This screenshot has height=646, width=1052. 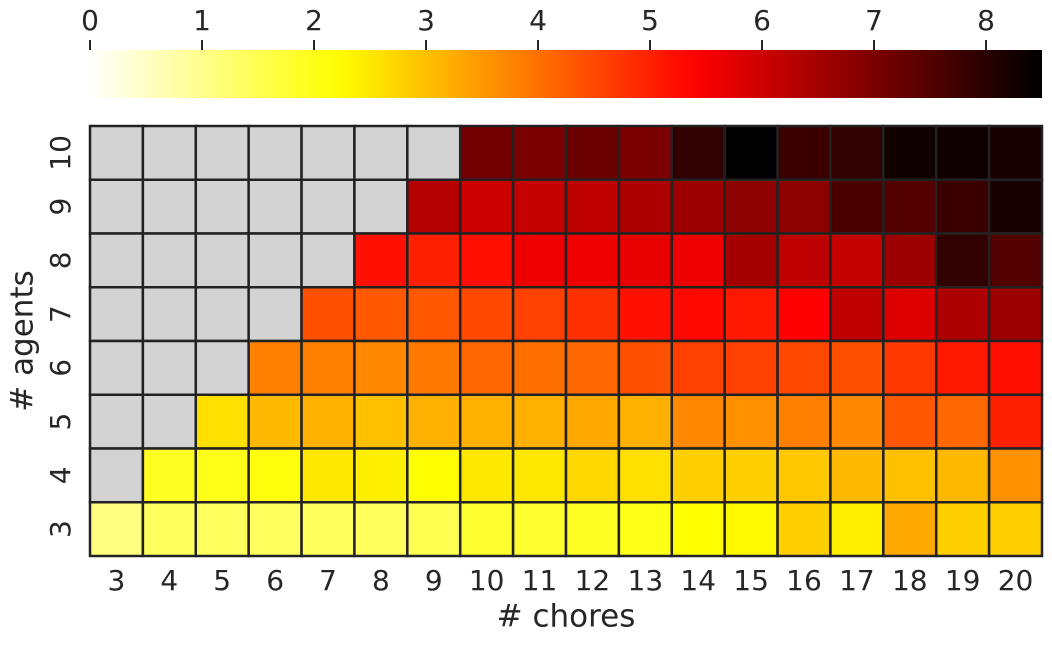 What do you see at coordinates (60, 314) in the screenshot?
I see `y-tick-label: 7` at bounding box center [60, 314].